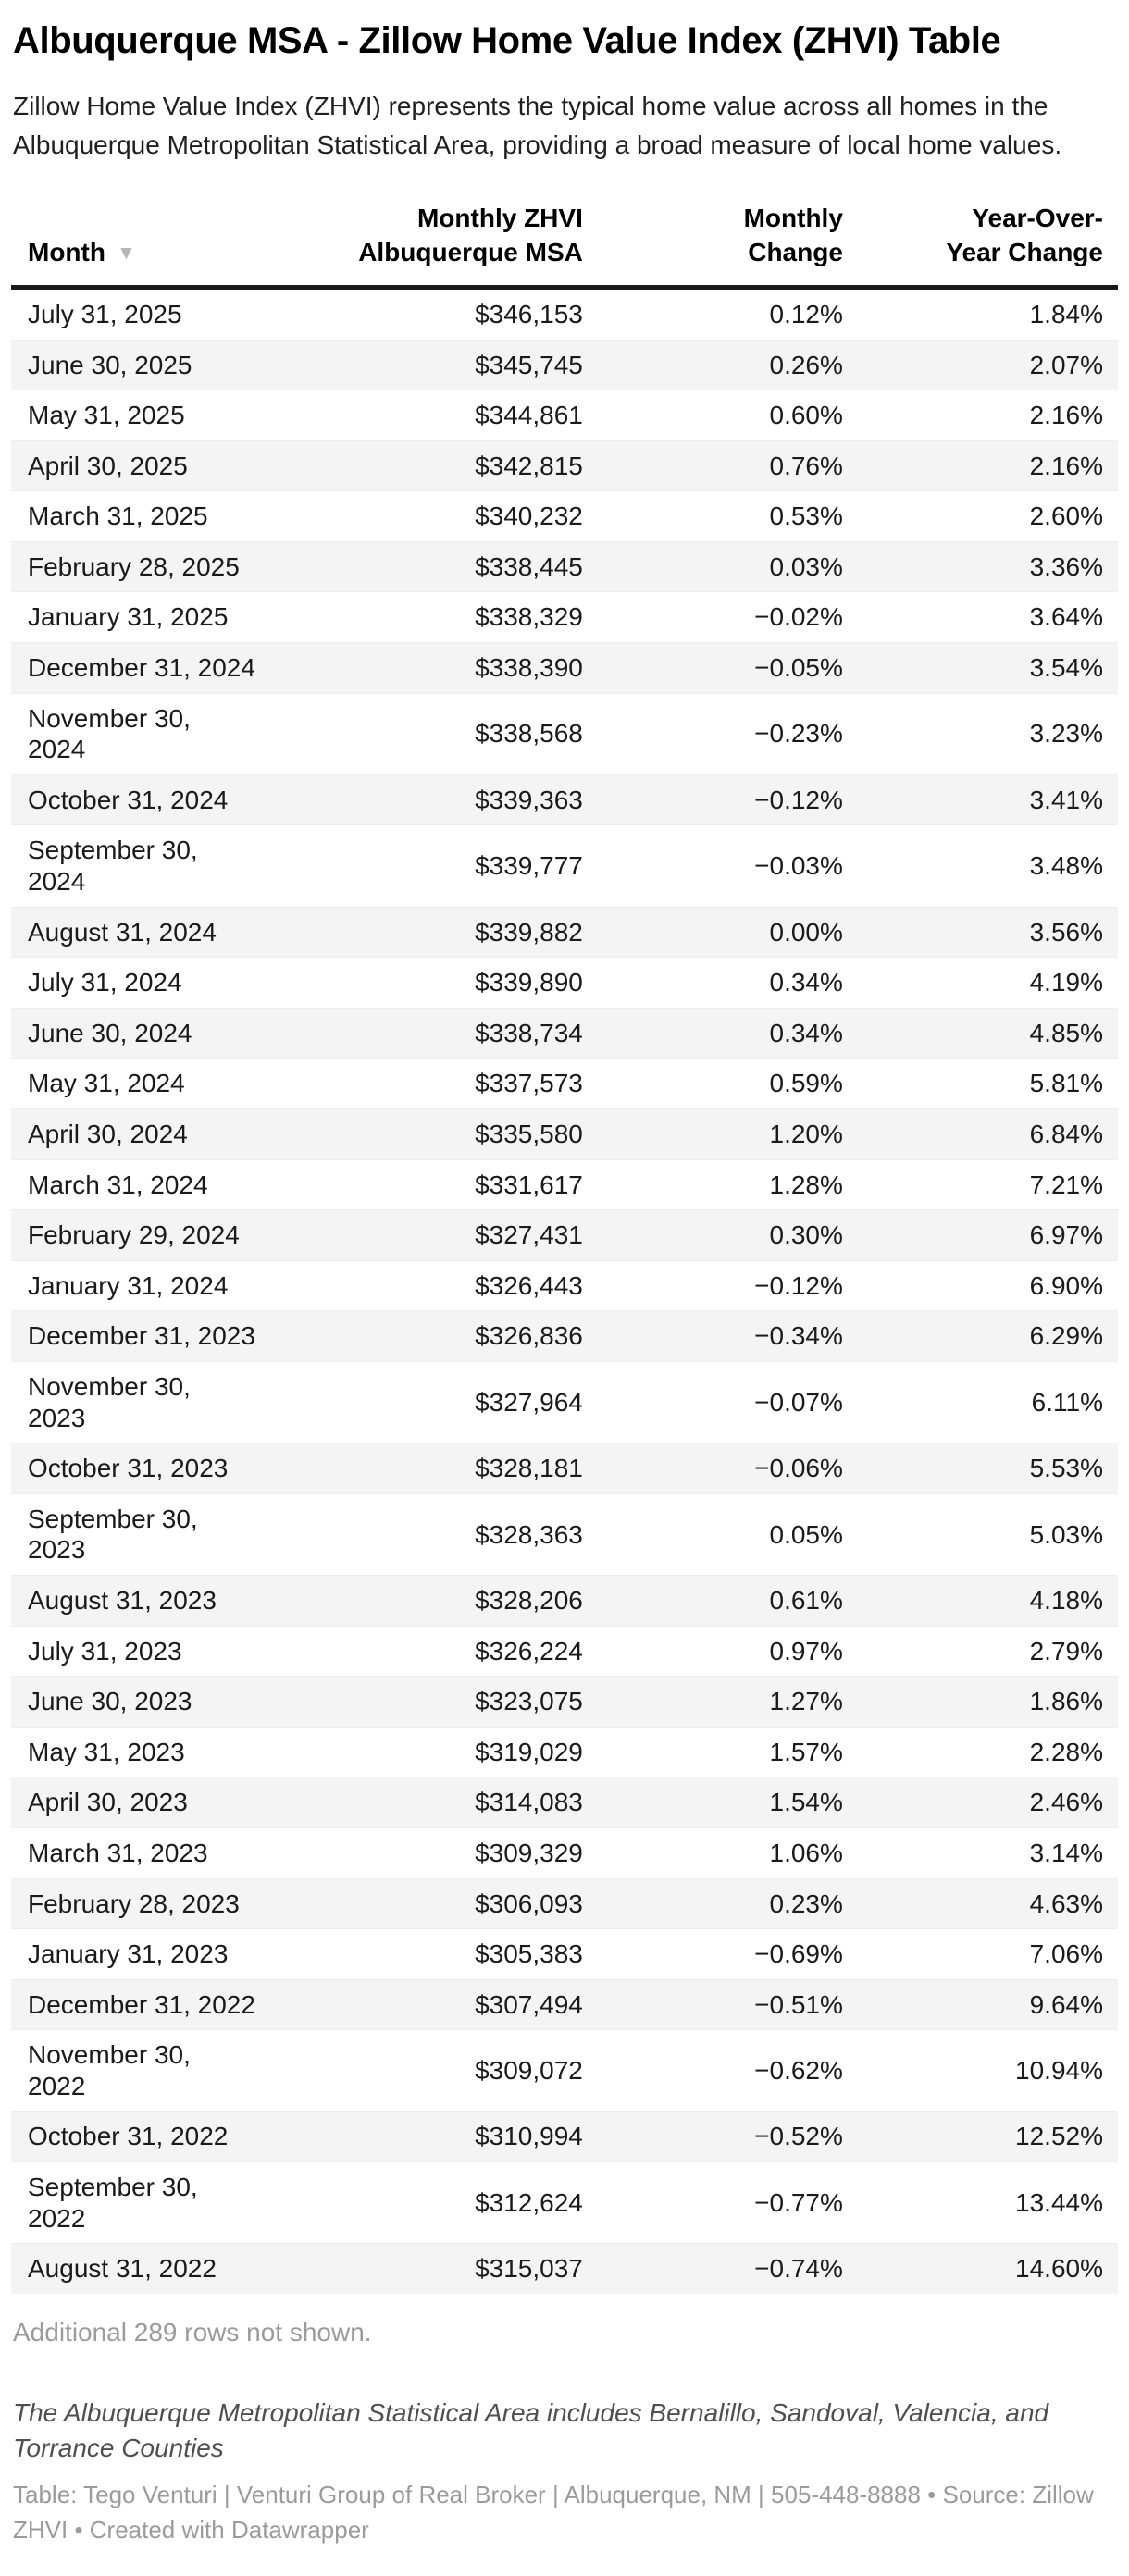 The image size is (1129, 2576). Describe the element at coordinates (564, 365) in the screenshot. I see `table-row: June 30, 2025 $345,745 0.26% 2.07%` at that location.